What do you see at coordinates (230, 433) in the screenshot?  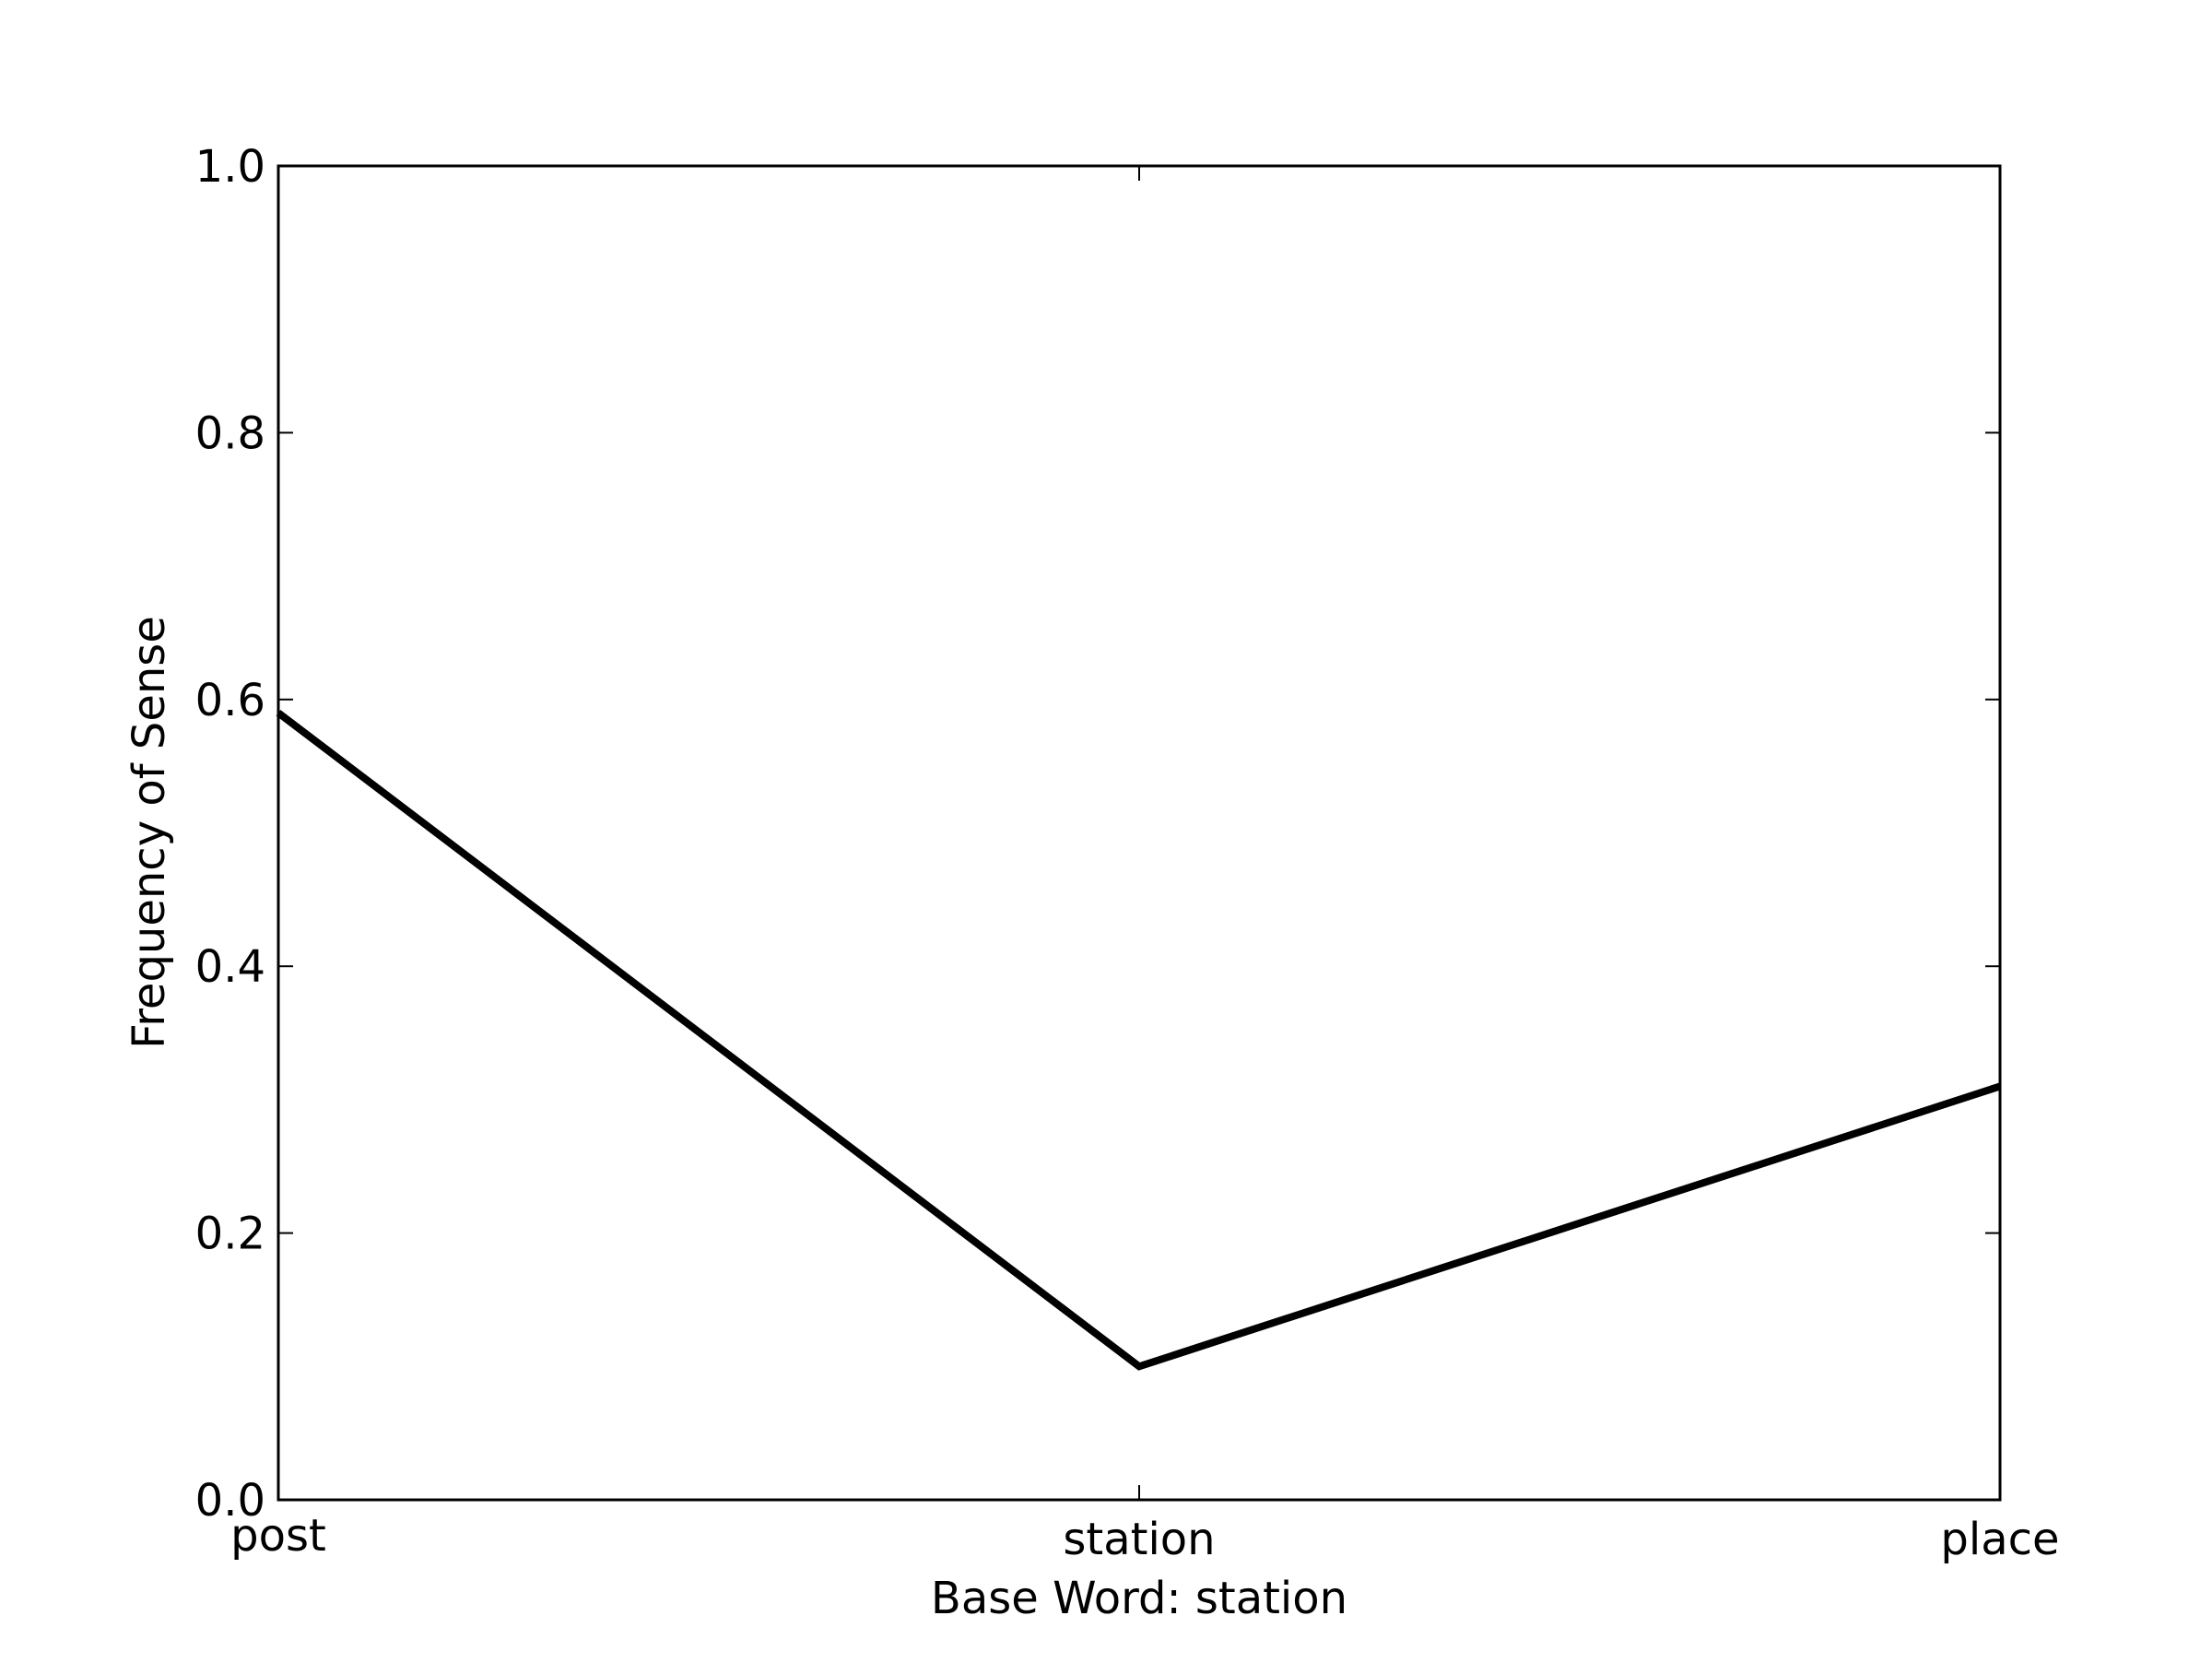 I see `y-tick-label: 0.8` at bounding box center [230, 433].